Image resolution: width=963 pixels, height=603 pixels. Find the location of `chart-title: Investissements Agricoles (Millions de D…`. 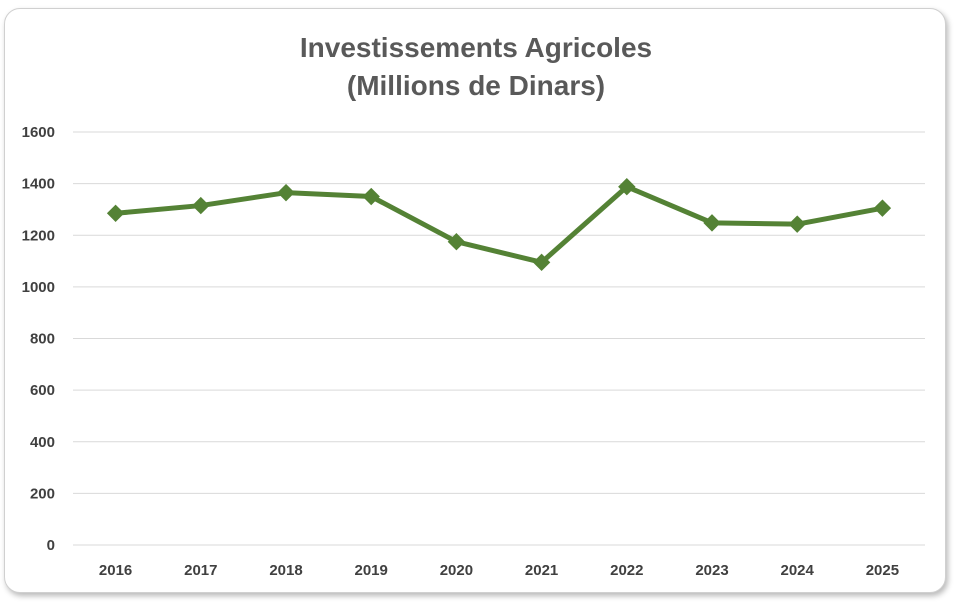

chart-title: Investissements Agricoles (Millions de D… is located at coordinates (476, 67).